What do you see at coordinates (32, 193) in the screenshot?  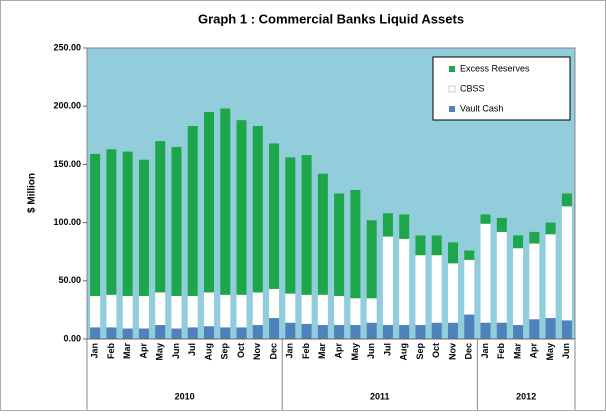 I see `y-axis-label: $ Million` at bounding box center [32, 193].